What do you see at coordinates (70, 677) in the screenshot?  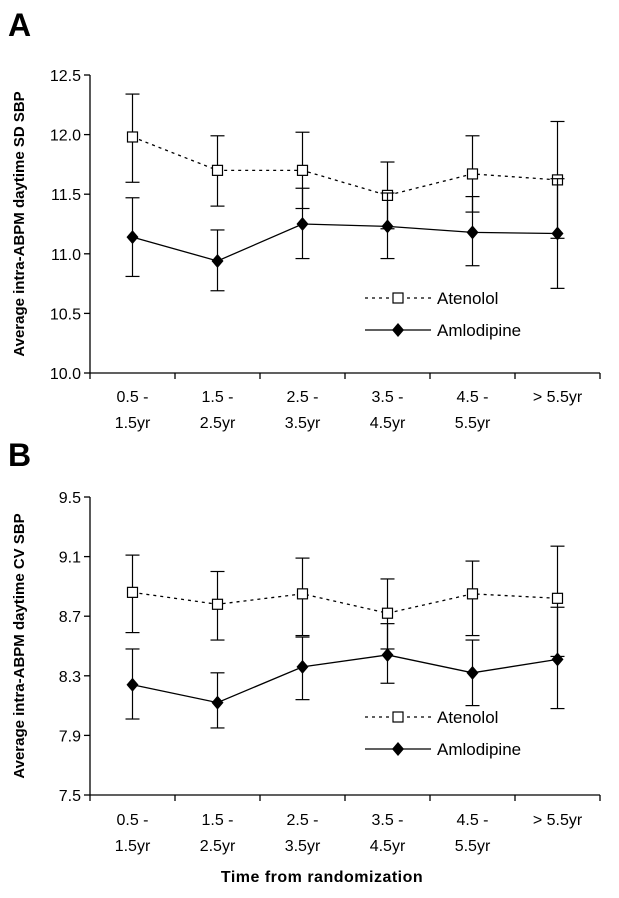 I see `y-tick-label: 8.3` at bounding box center [70, 677].